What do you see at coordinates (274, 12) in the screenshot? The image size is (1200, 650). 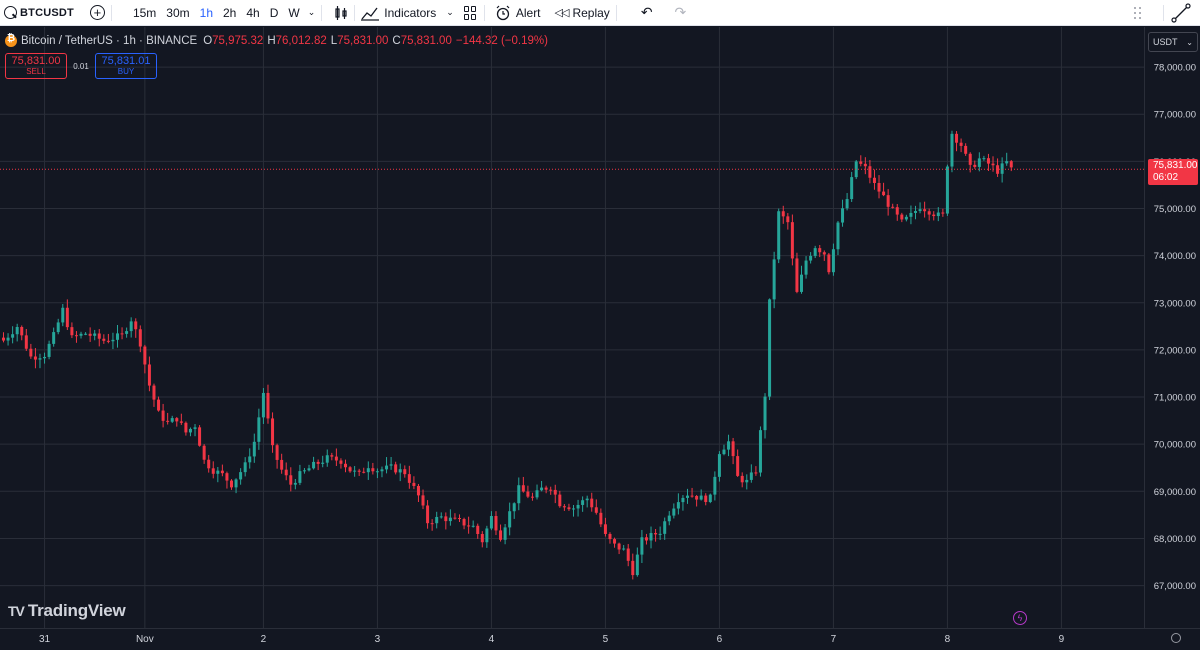 I see `interval-d: D` at bounding box center [274, 12].